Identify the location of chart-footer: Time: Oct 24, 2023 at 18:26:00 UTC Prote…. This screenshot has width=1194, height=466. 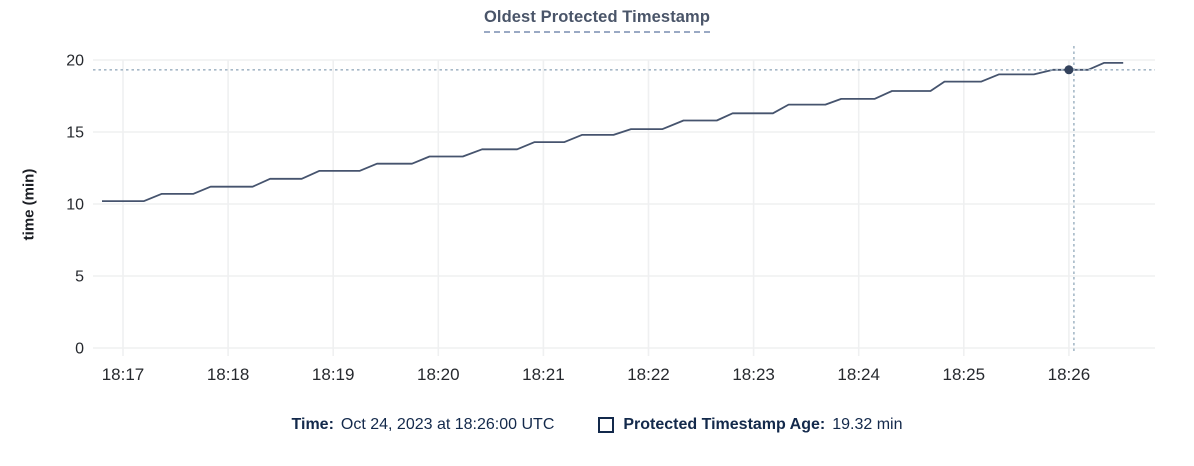
(597, 425).